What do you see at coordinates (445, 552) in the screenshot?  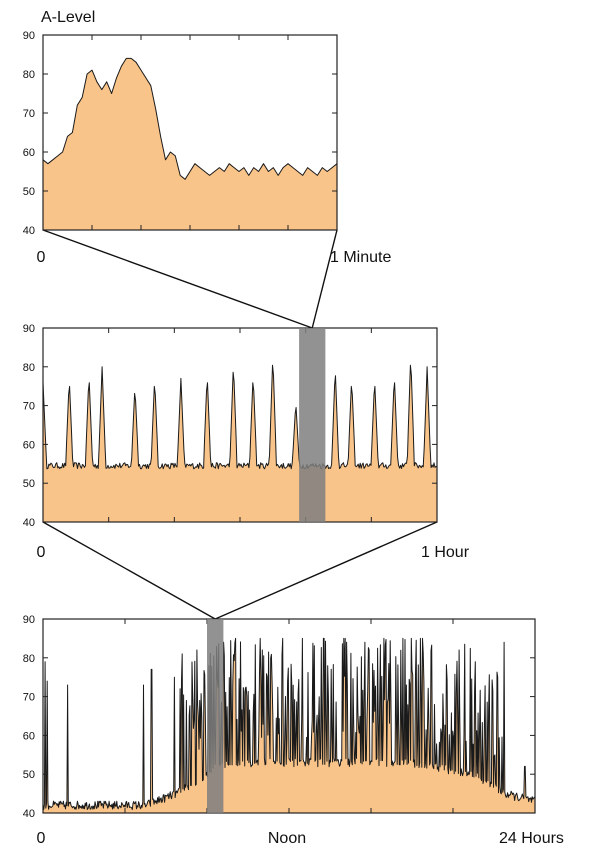 I see `x-tick-end: 1 Hour` at bounding box center [445, 552].